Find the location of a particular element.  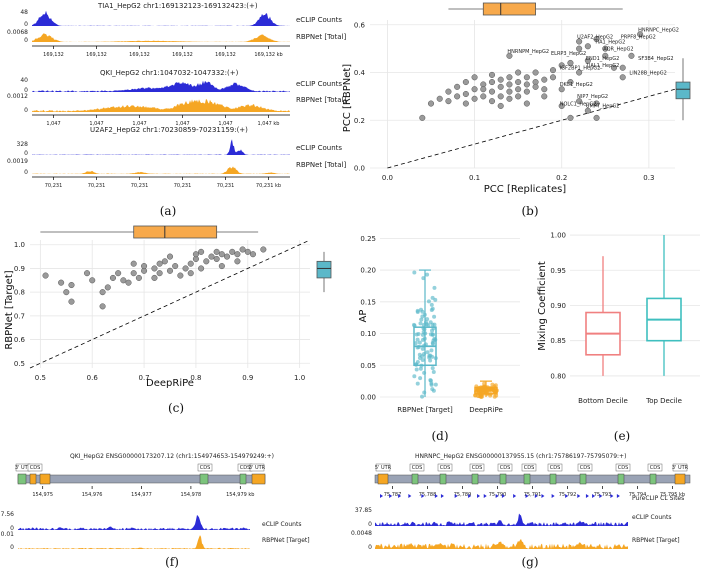

g-tick-label: 75,788 is located at coordinates (428, 495).